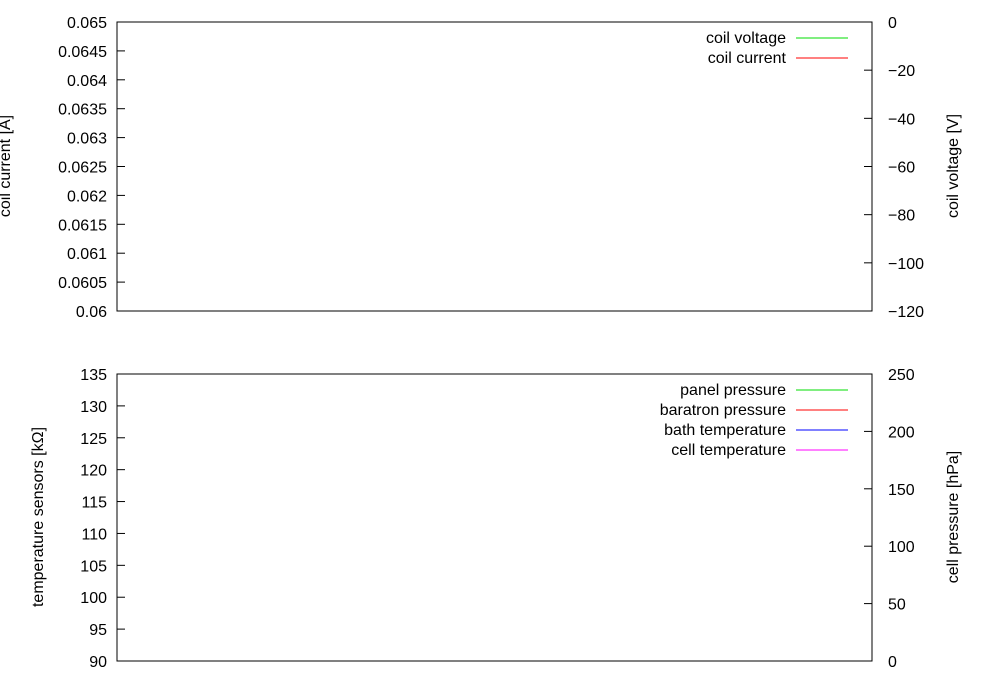  I want to click on coil-current-axis-label: coil current [A], so click(7, 166).